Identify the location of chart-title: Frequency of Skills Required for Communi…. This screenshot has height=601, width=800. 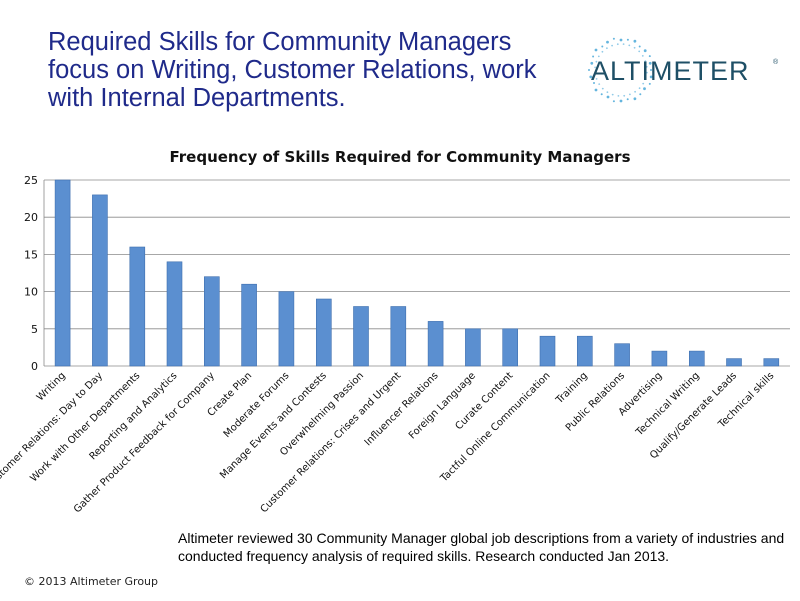
(400, 157).